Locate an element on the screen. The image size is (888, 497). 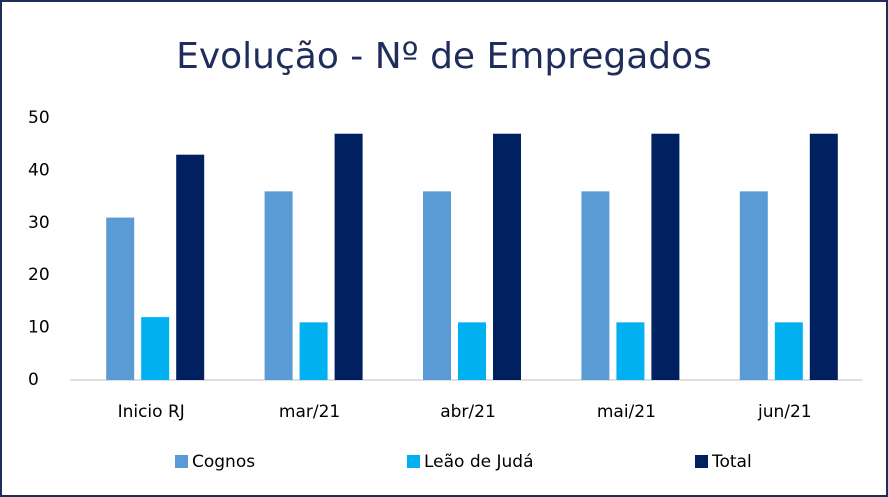
legend-label: Total is located at coordinates (731, 462).